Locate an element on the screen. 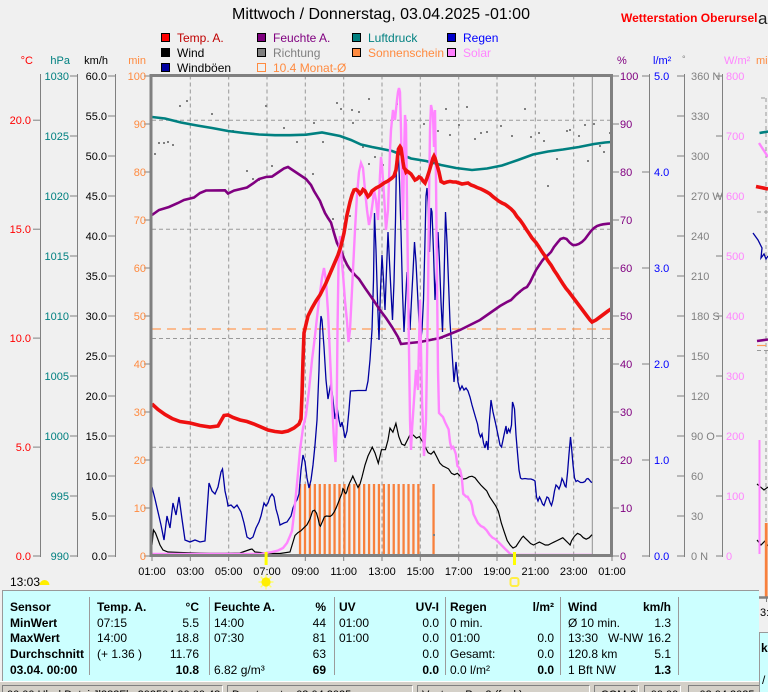 This screenshot has height=692, width=768. svg-text: 1025 is located at coordinates (57, 137).